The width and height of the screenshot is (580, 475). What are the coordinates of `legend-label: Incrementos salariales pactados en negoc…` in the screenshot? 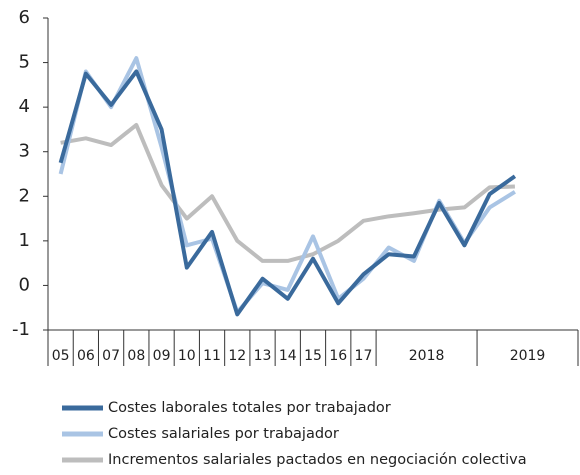 It's located at (317, 460).